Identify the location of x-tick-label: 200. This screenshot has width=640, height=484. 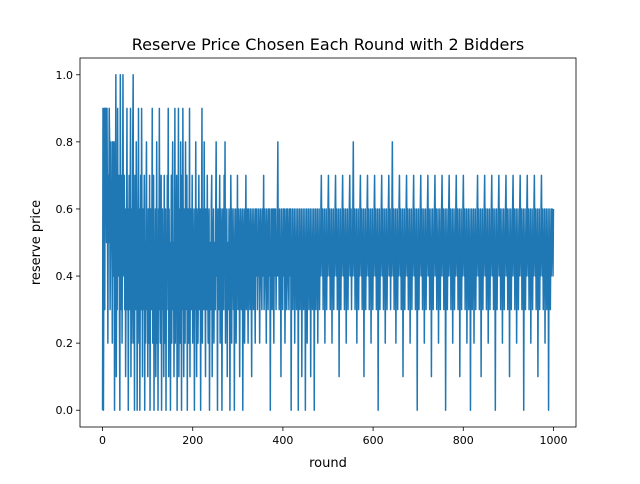
(192, 440).